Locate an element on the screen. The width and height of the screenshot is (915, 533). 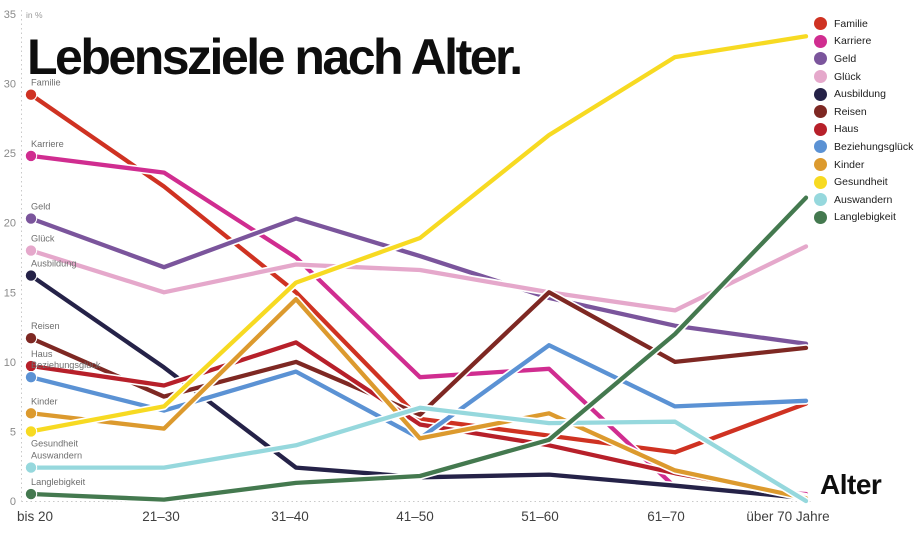
x-tick-label-51-60: 51–60 is located at coordinates (540, 516).